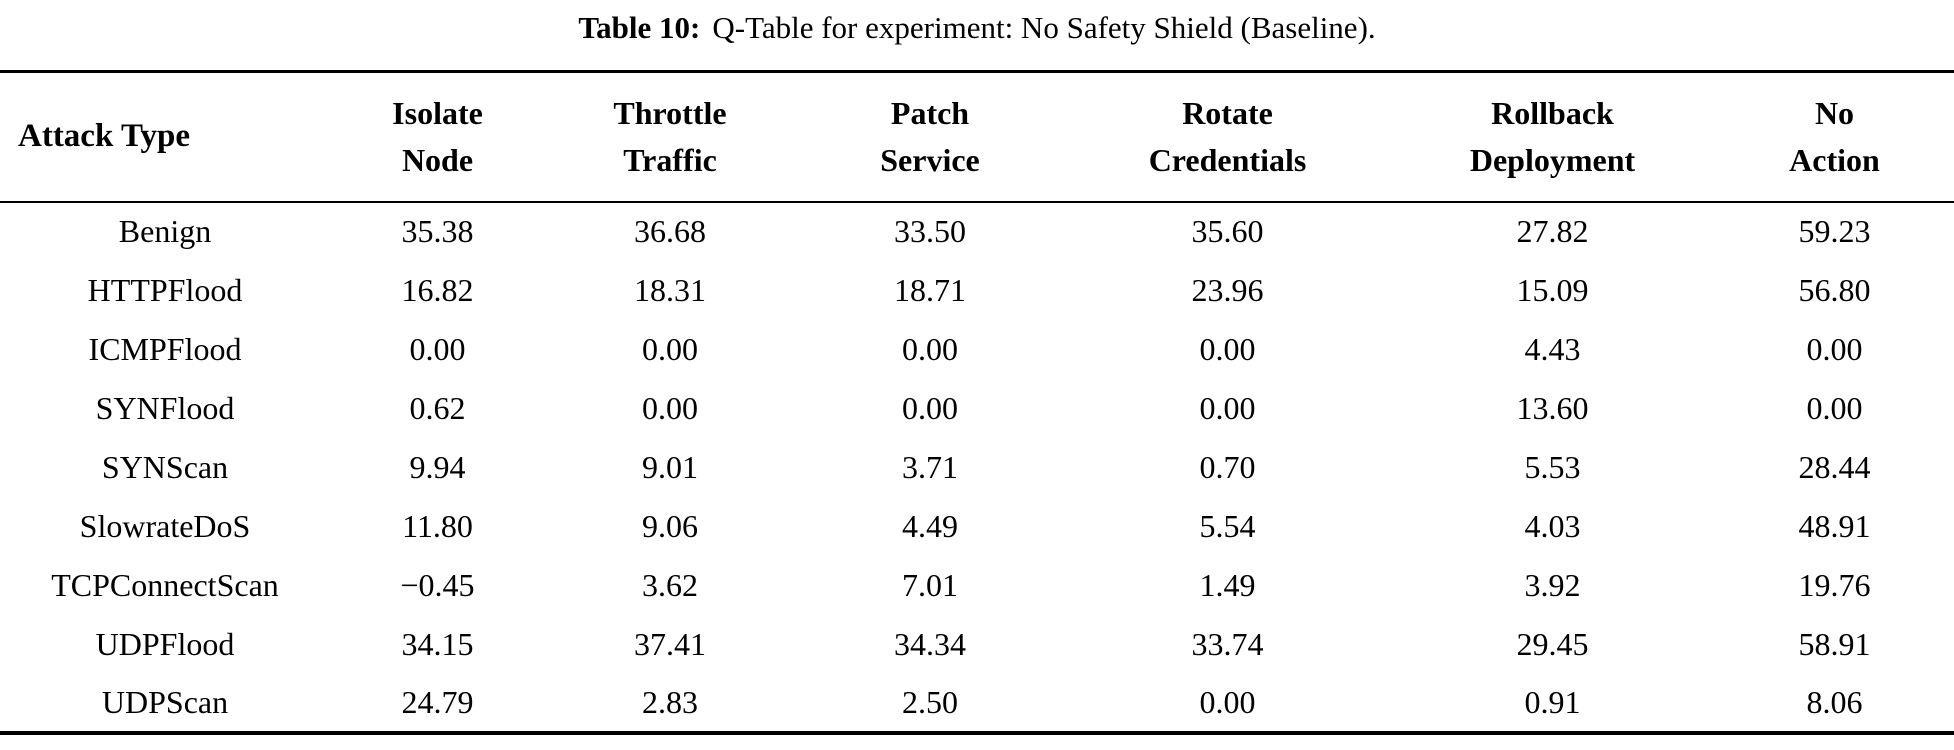 The height and width of the screenshot is (750, 1954). What do you see at coordinates (930, 525) in the screenshot?
I see `q-value-cell: 4.49` at bounding box center [930, 525].